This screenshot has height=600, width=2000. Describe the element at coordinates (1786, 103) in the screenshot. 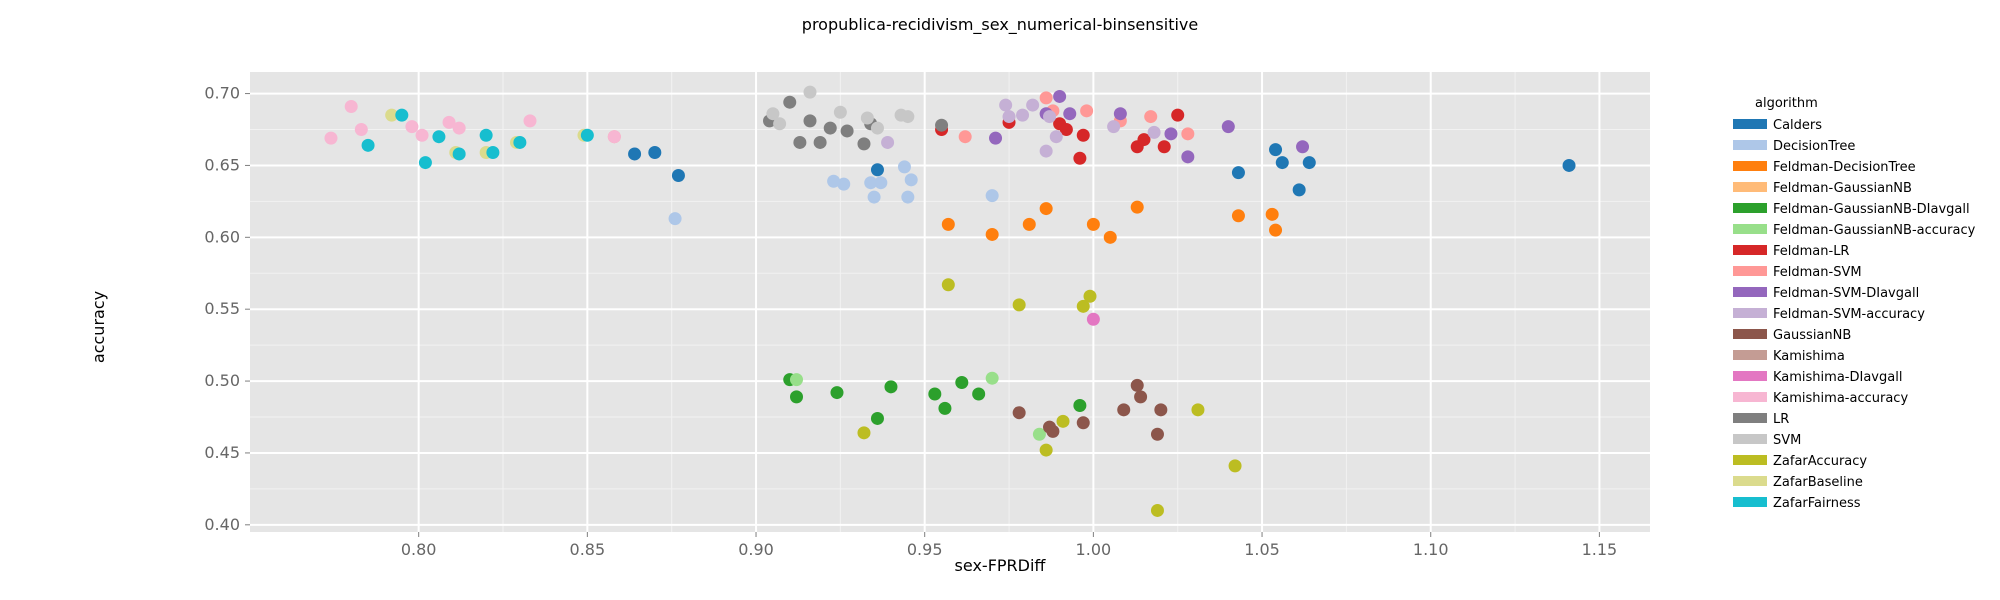

I see `legend-title: algorithm` at that location.